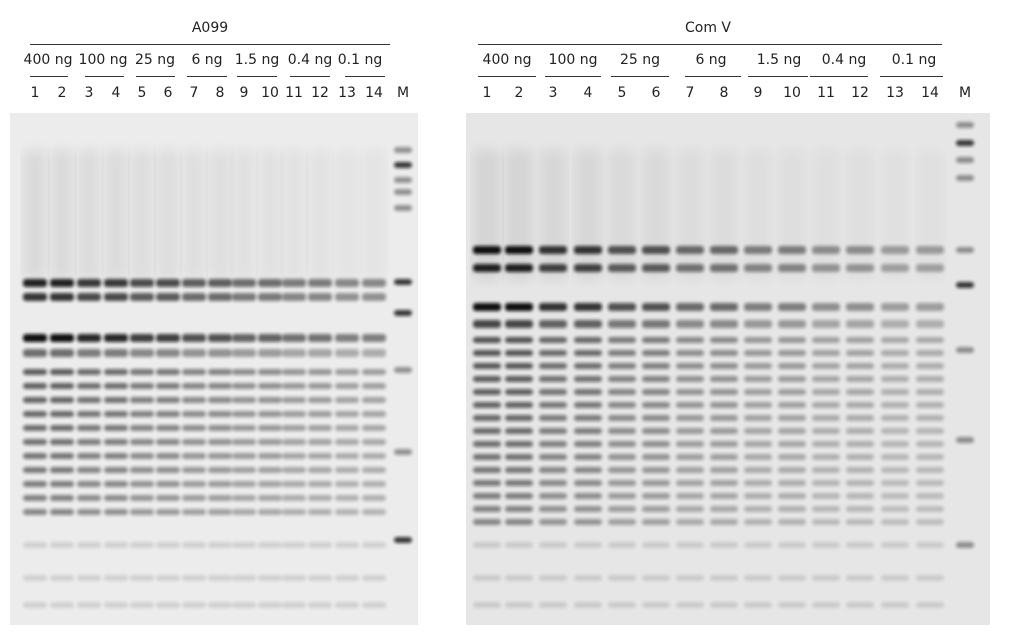 The image size is (1009, 643). I want to click on amount-label: 400 ng, so click(48, 60).